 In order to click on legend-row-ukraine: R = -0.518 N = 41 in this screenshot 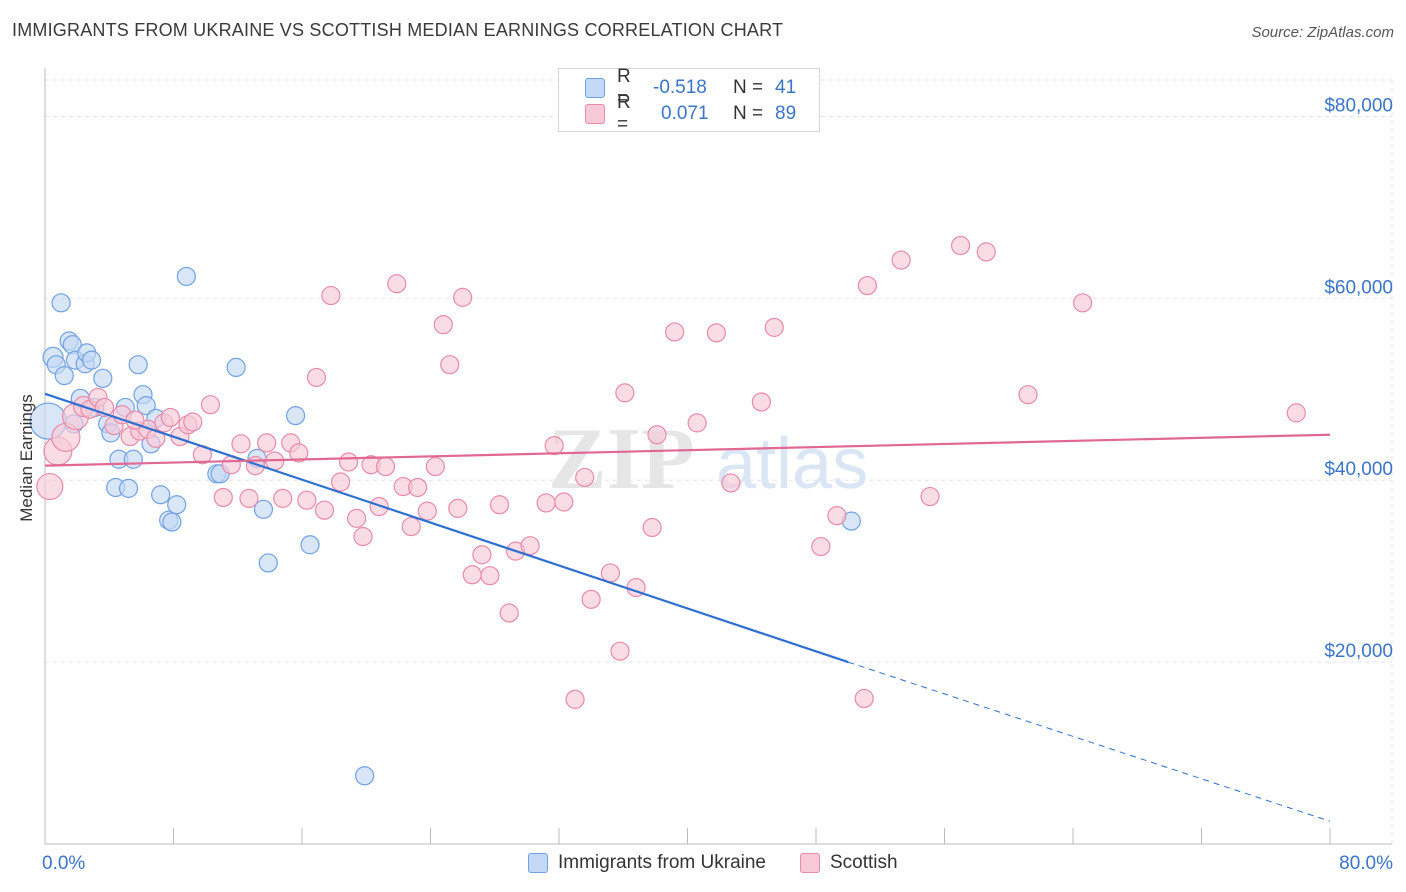, I will do `click(691, 87)`.